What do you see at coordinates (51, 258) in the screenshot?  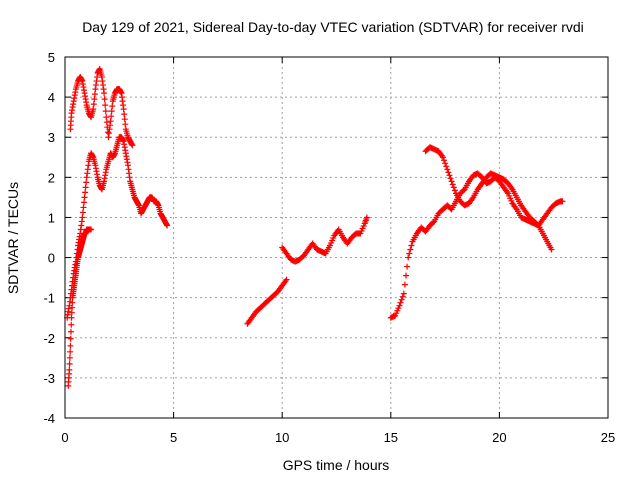 I see `y-tick-label: 0` at bounding box center [51, 258].